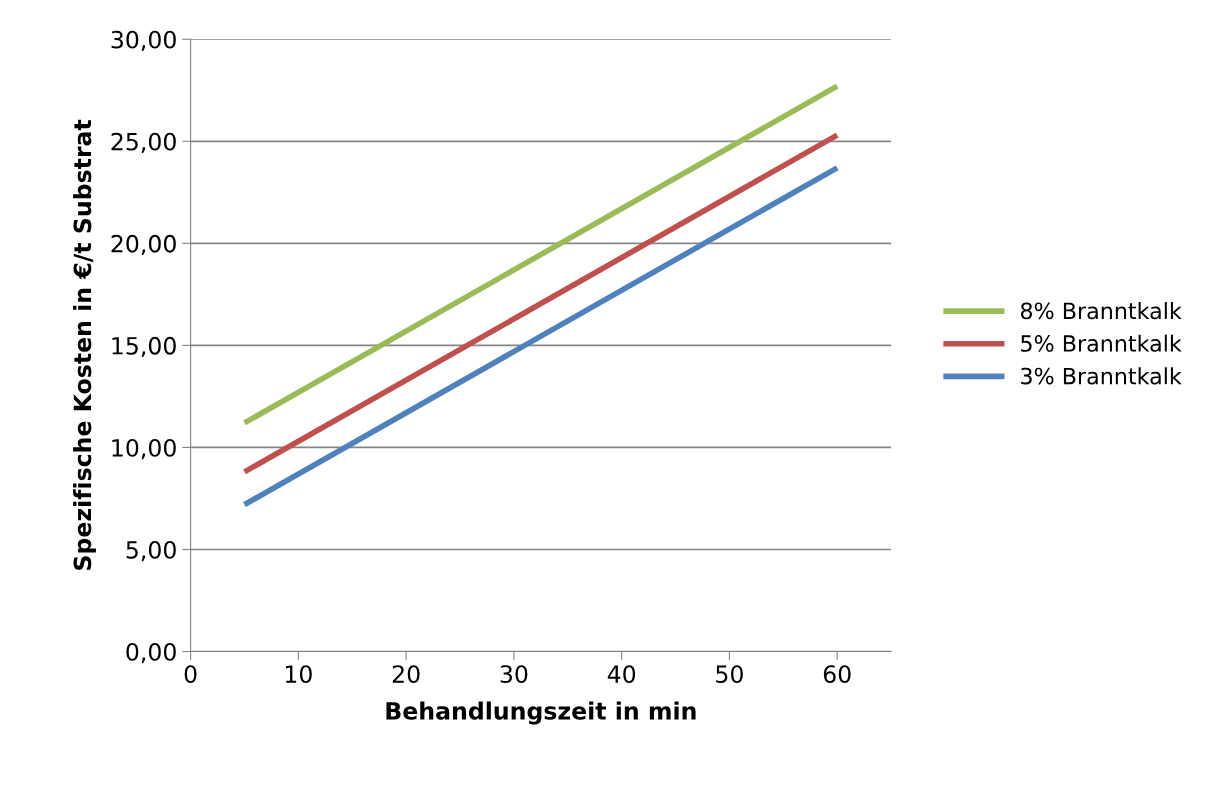 The image size is (1214, 785). I want to click on y-tick-label: 5,00, so click(151, 551).